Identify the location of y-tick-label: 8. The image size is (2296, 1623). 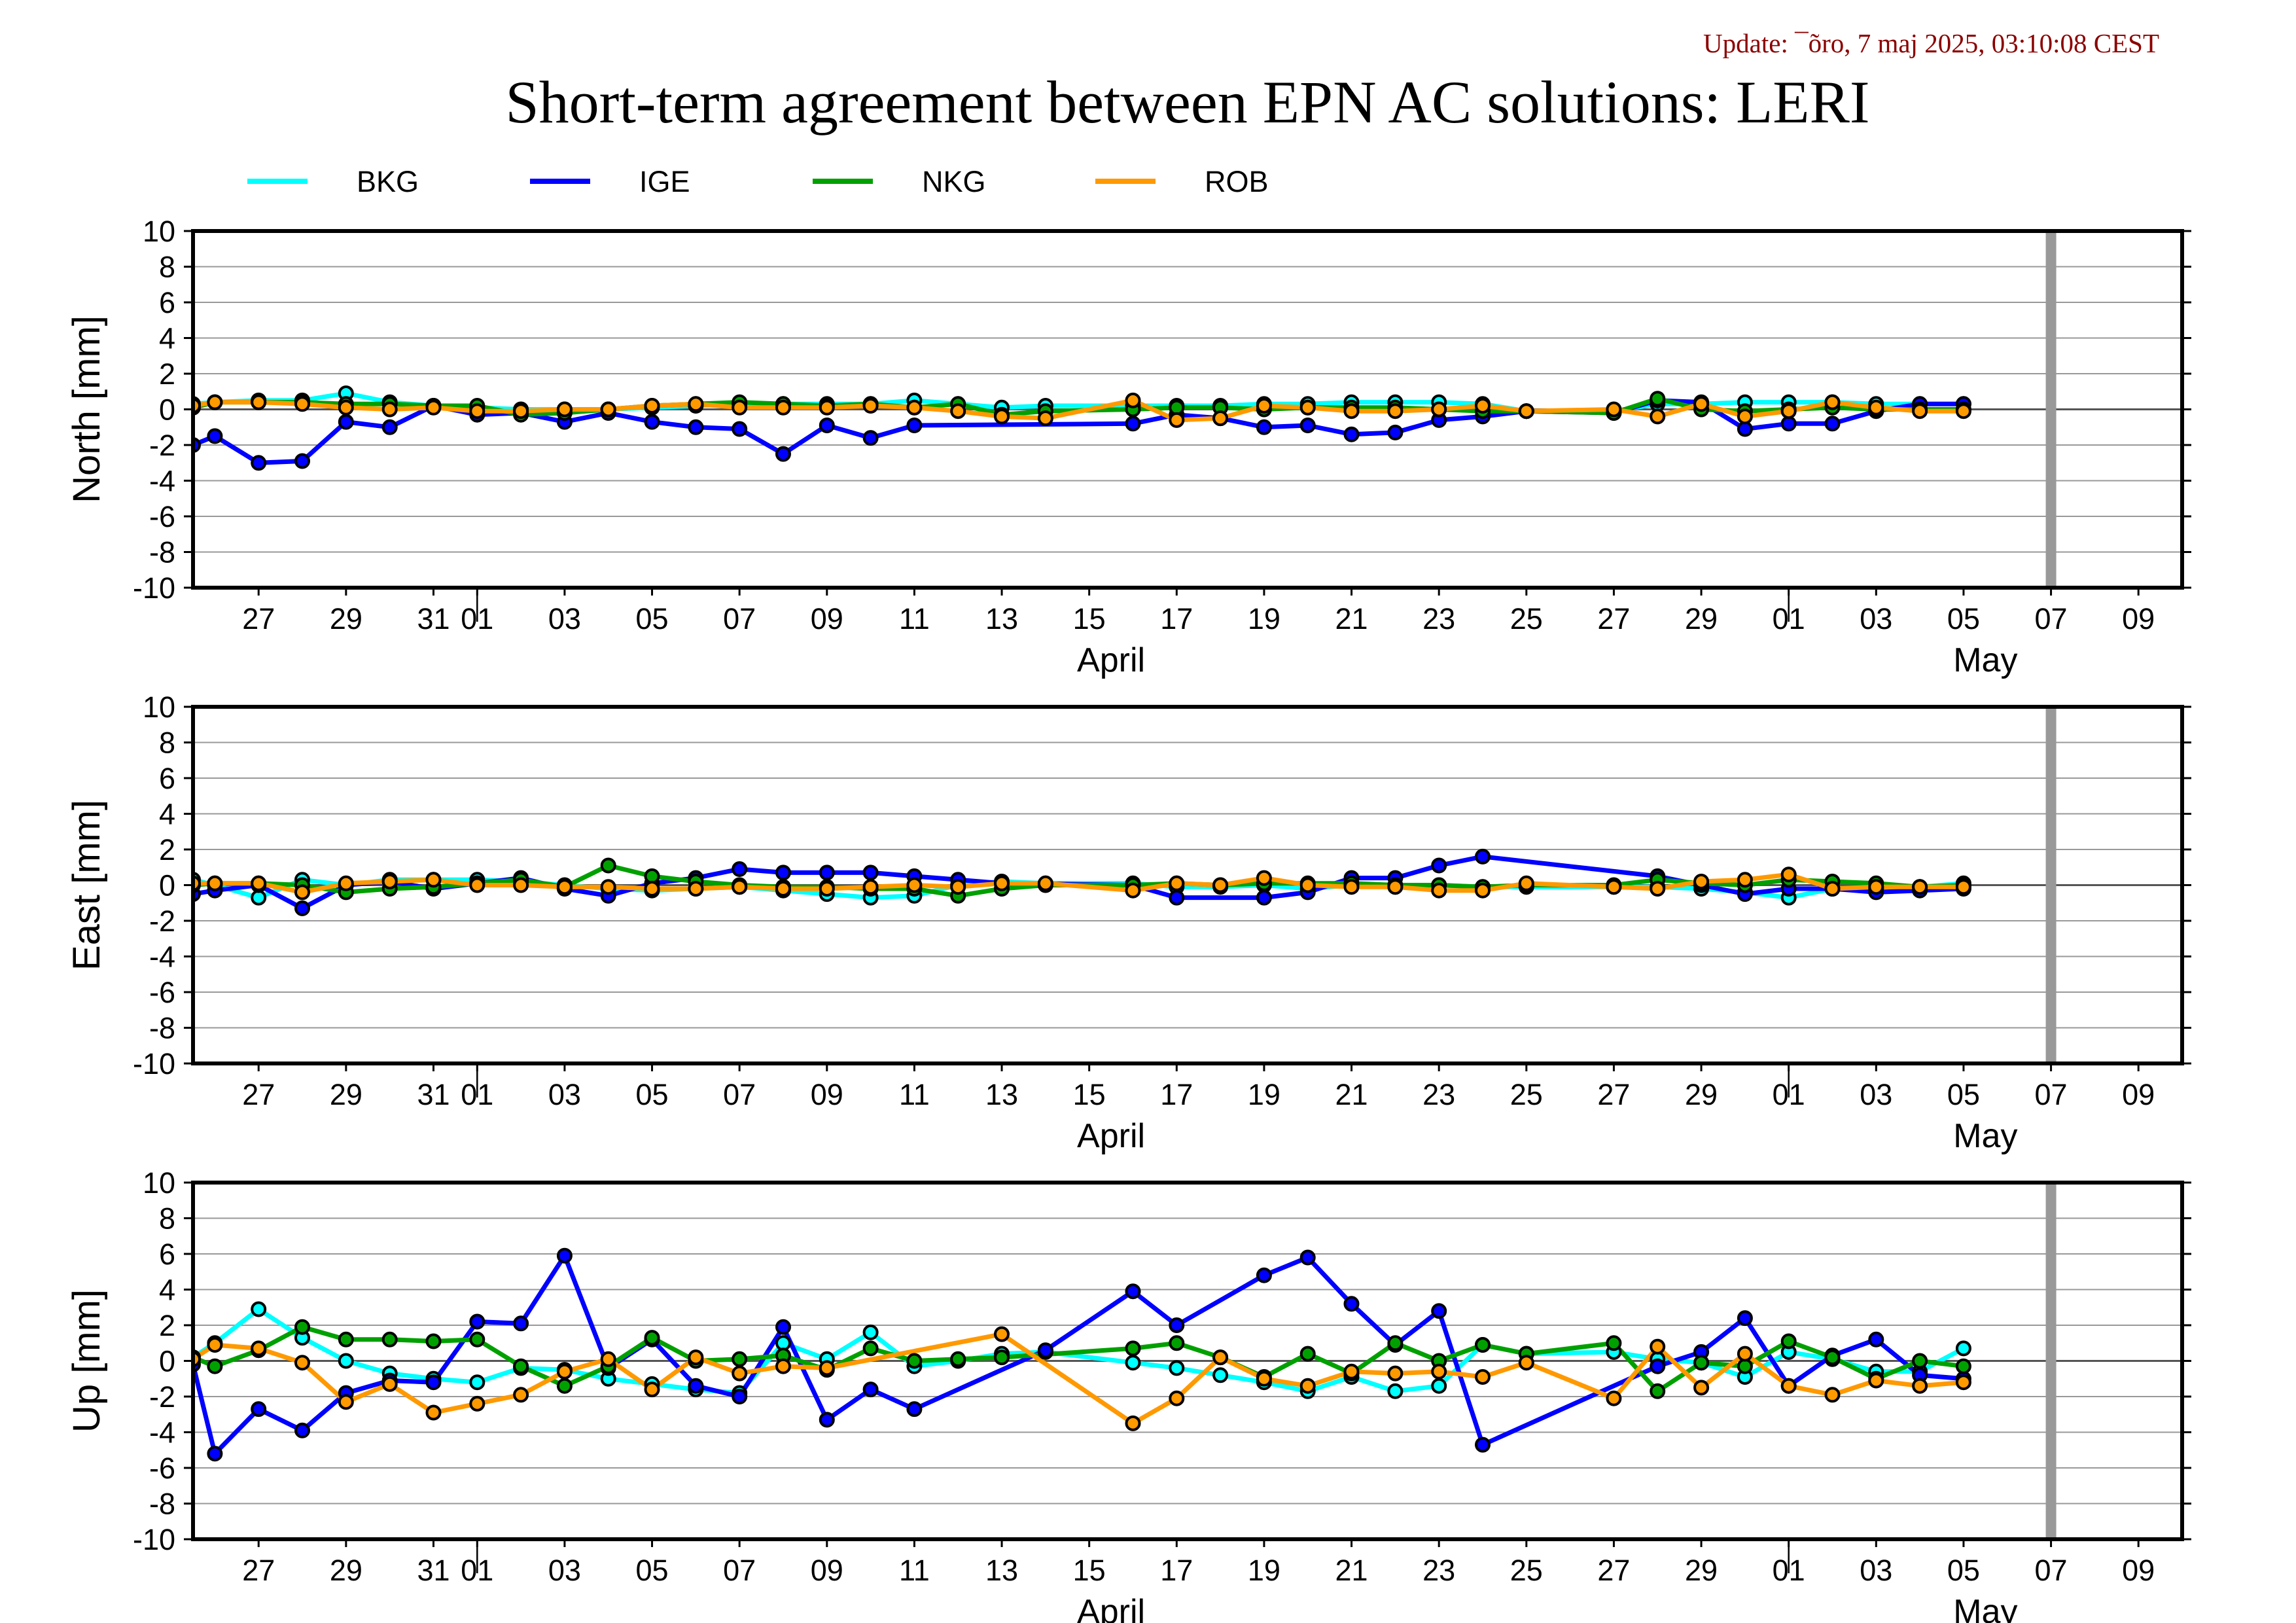
(167, 743).